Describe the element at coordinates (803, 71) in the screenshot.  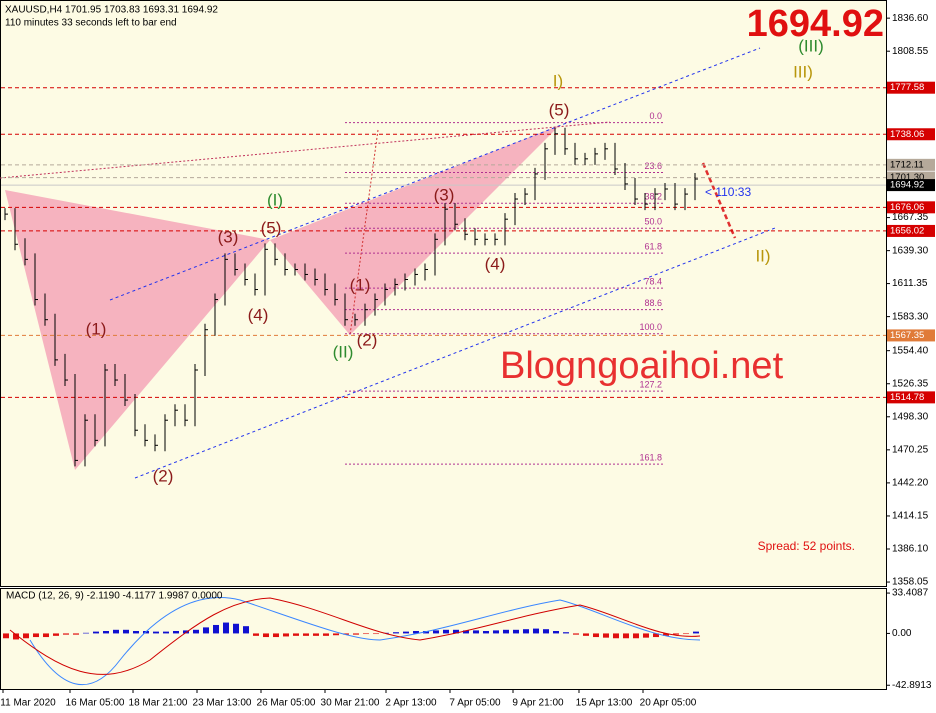
I see `wave-label: III)` at that location.